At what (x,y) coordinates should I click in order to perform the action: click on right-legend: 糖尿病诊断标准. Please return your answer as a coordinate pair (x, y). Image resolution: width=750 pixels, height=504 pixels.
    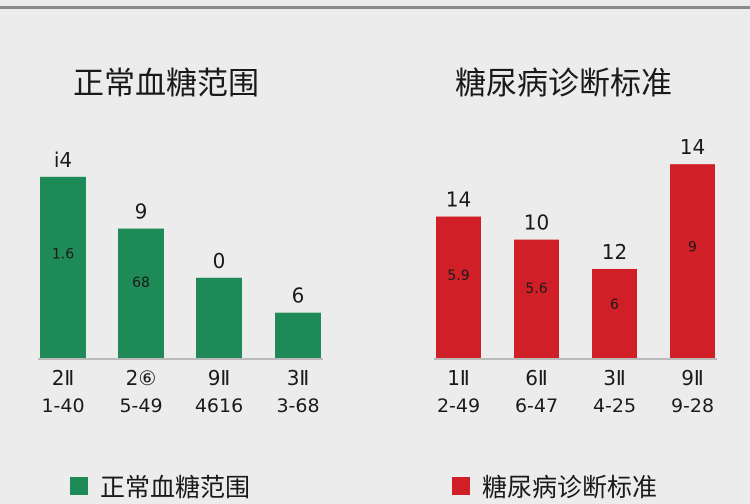
    Looking at the image, I should click on (554, 486).